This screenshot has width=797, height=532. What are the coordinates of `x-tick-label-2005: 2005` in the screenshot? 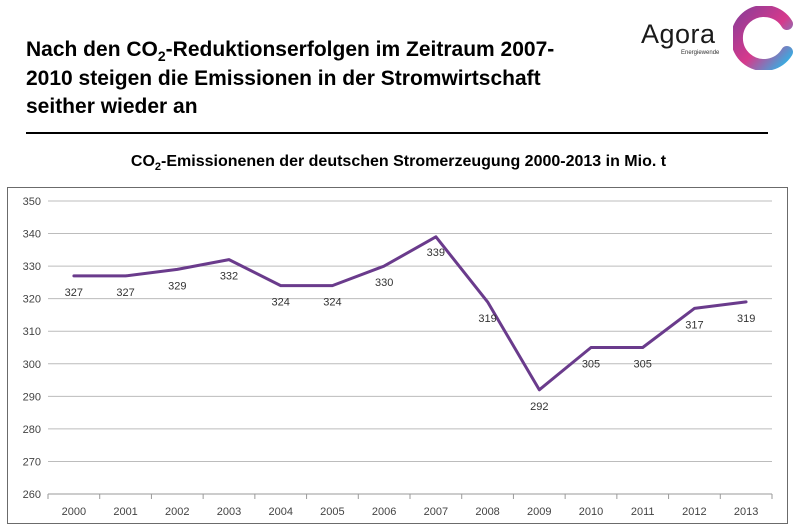 It's located at (332, 512).